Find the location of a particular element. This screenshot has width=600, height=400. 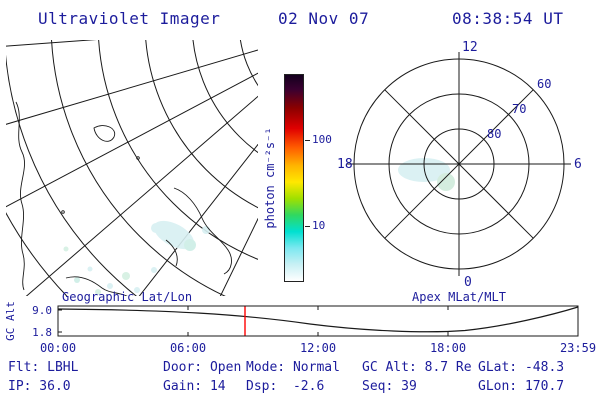

alt-ylabel: GC Alt is located at coordinates (10, 321).